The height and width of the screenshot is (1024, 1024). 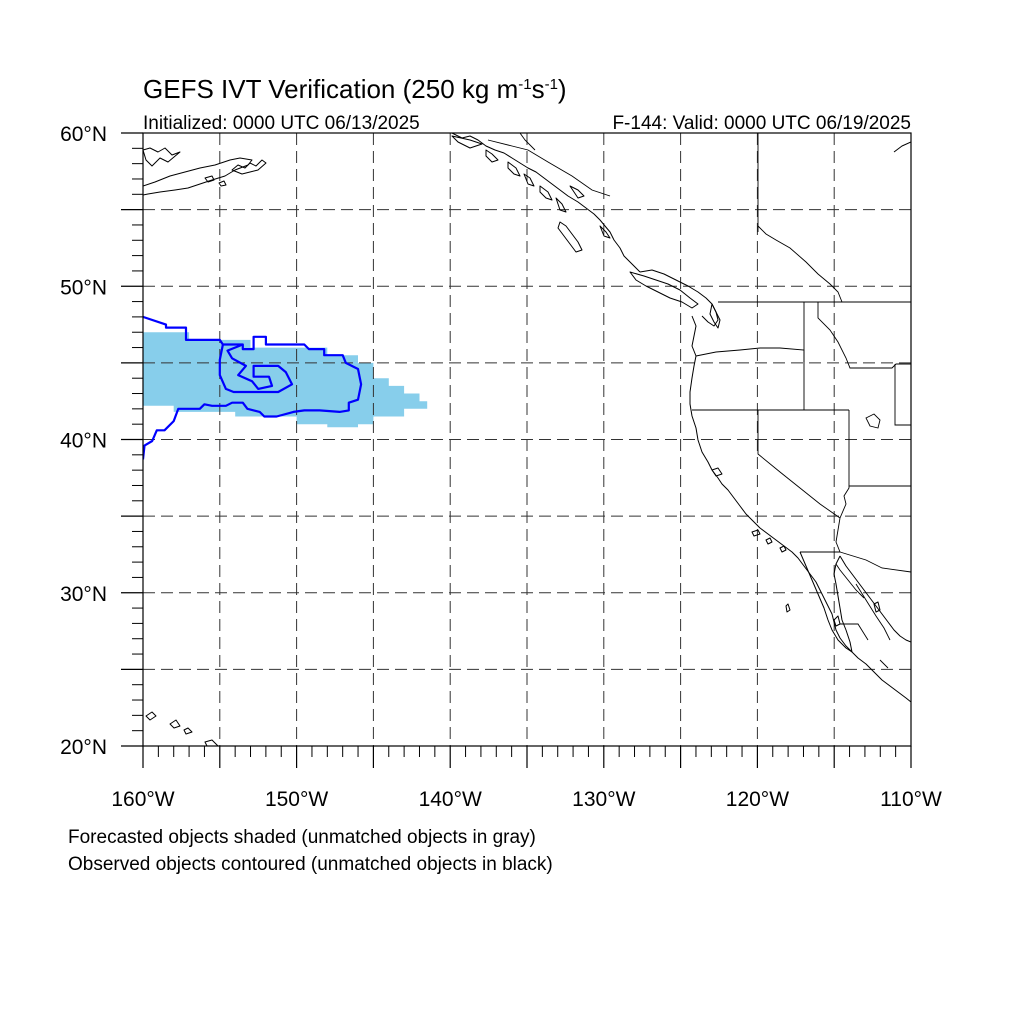 What do you see at coordinates (83, 134) in the screenshot?
I see `latitude-tick-label: 60°N` at bounding box center [83, 134].